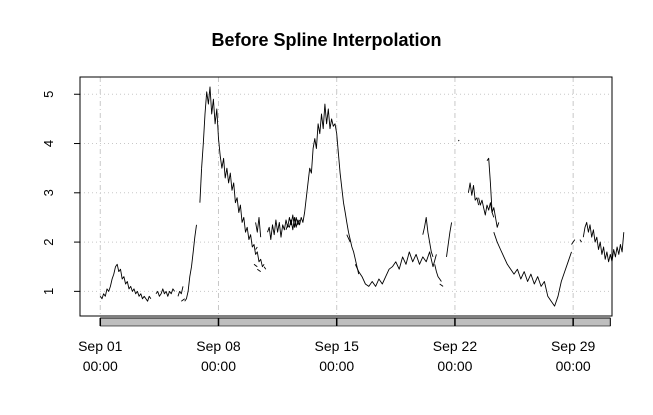  I want to click on x-axis-band, so click(355, 322).